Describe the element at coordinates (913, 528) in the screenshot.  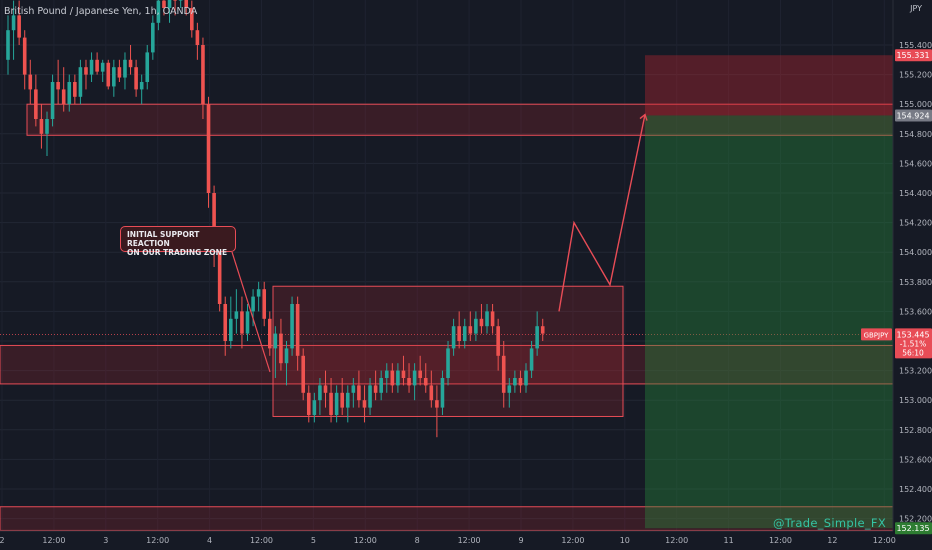
I see `stop-price-label-bg` at that location.